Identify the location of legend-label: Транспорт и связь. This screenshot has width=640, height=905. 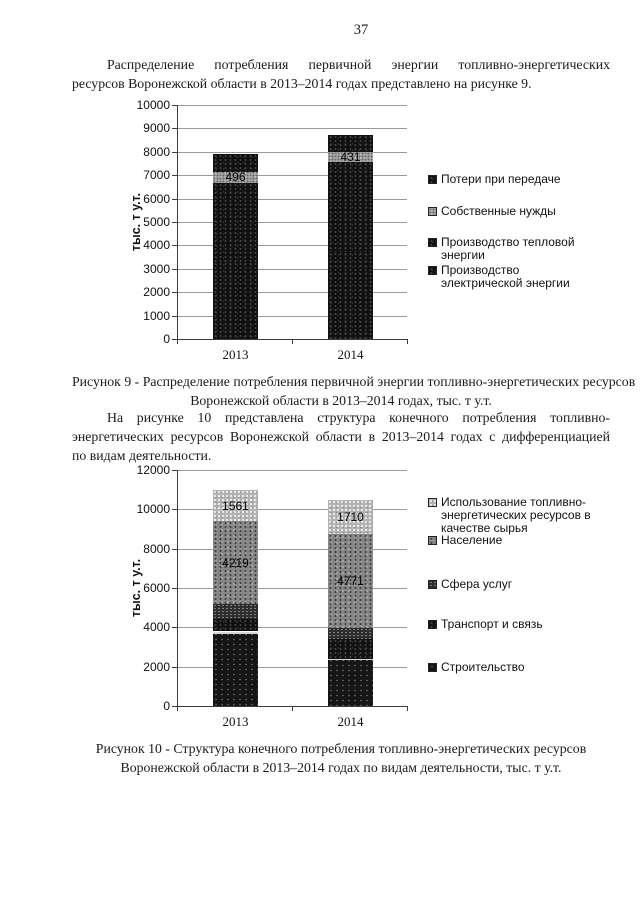
(492, 624).